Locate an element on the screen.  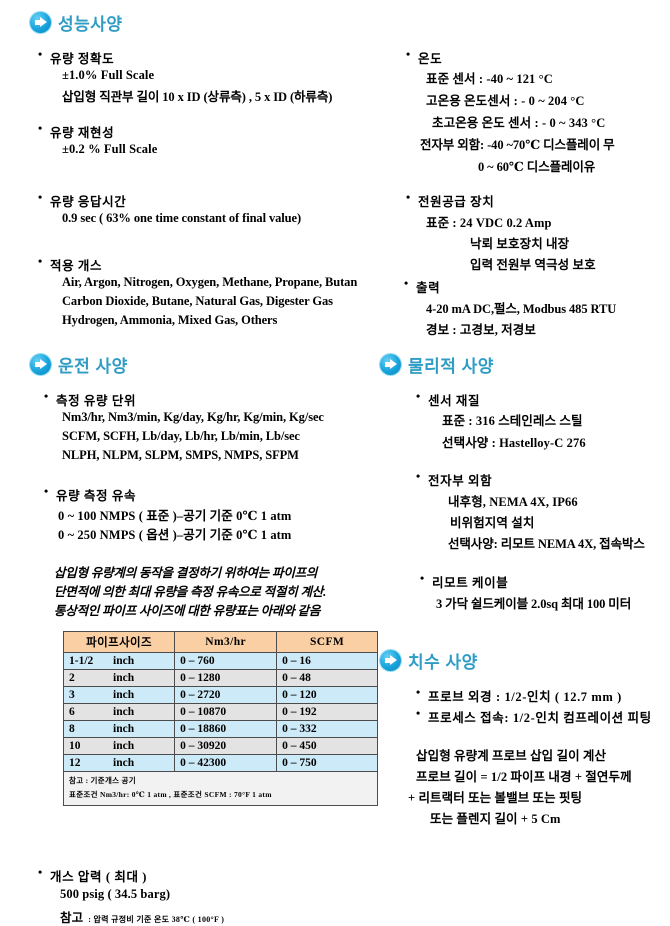
flow-units-line-3: NLPH, NLPM, SLPM, SMPS, NMPS, SFPM is located at coordinates (180, 455).